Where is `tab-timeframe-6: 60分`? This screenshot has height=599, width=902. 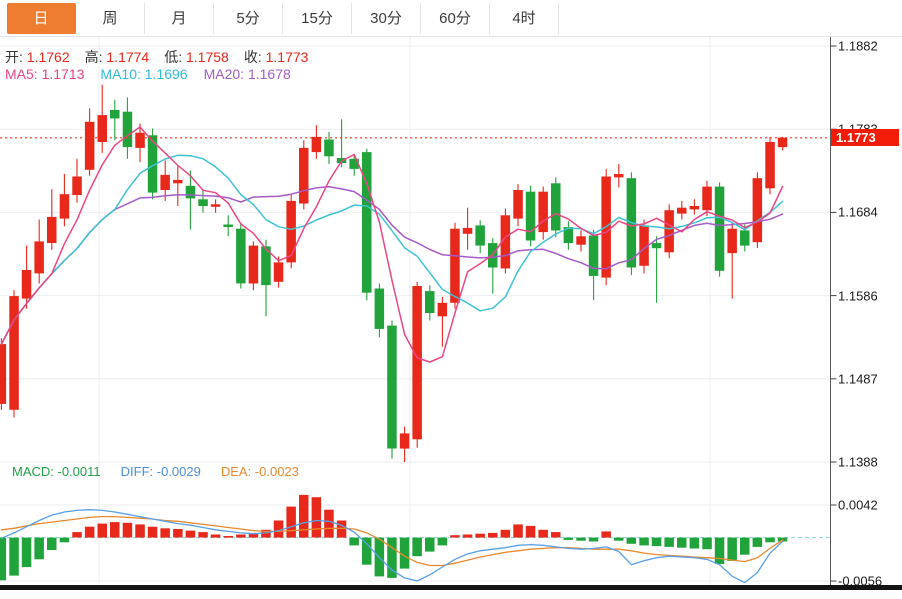
tab-timeframe-6: 60分 is located at coordinates (455, 18).